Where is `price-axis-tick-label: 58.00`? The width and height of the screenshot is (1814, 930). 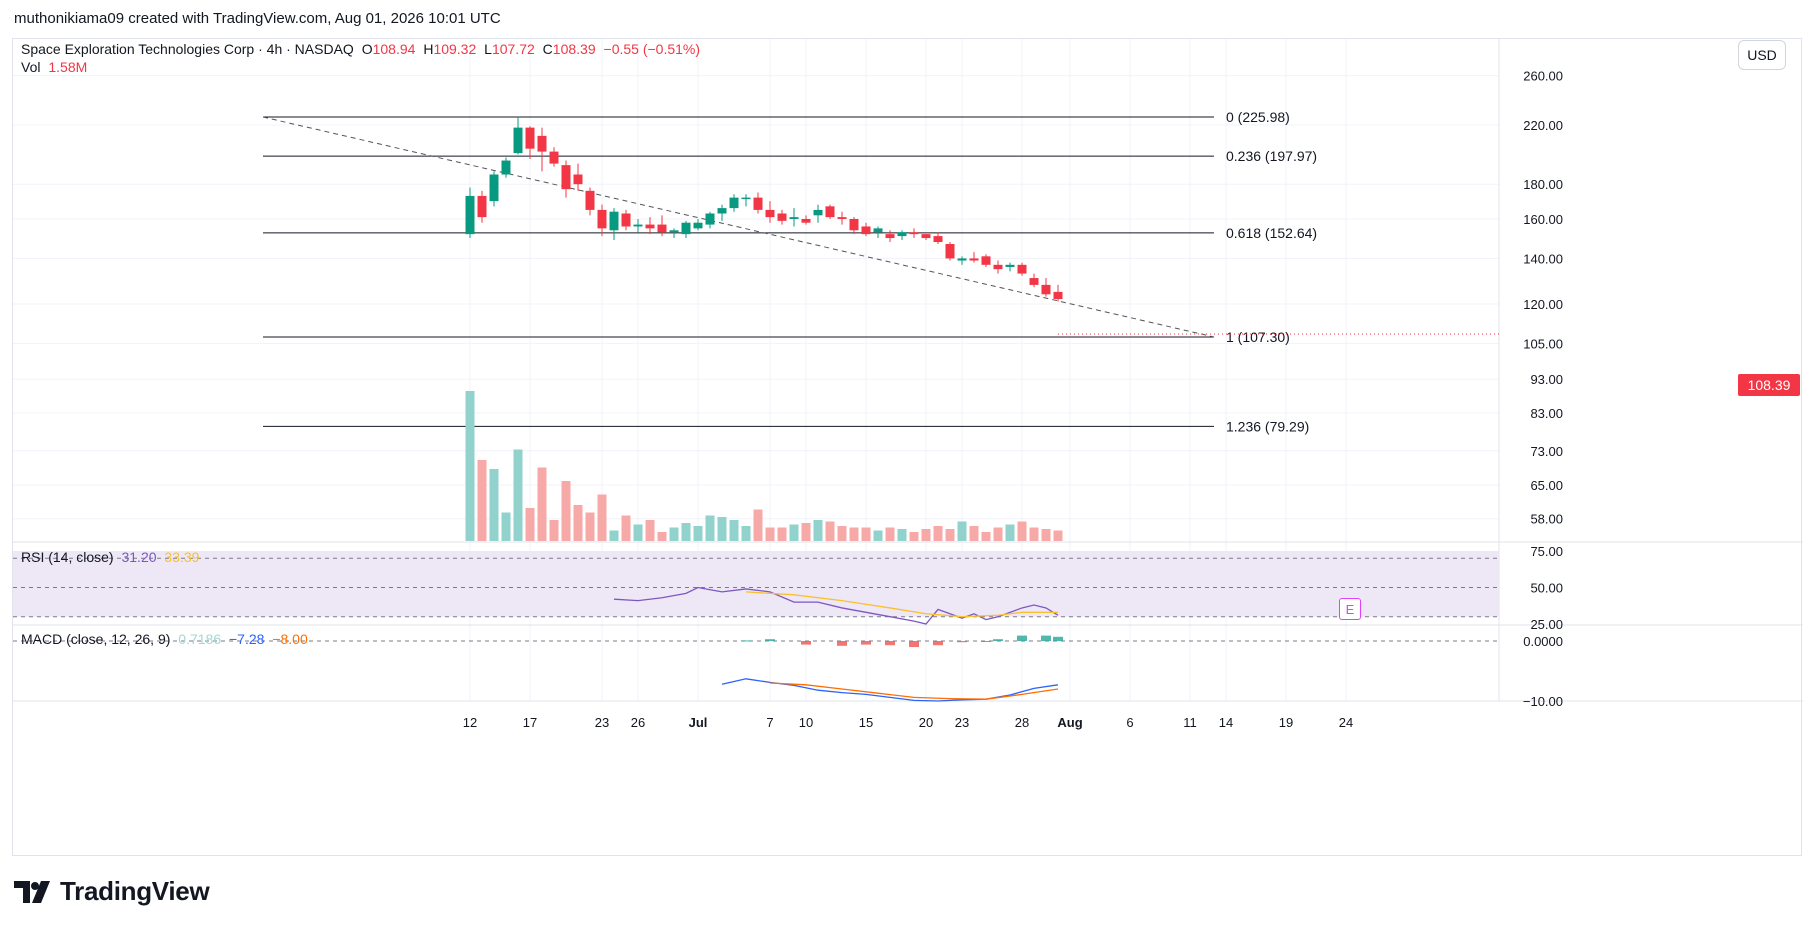
price-axis-tick-label: 58.00 is located at coordinates (1546, 519).